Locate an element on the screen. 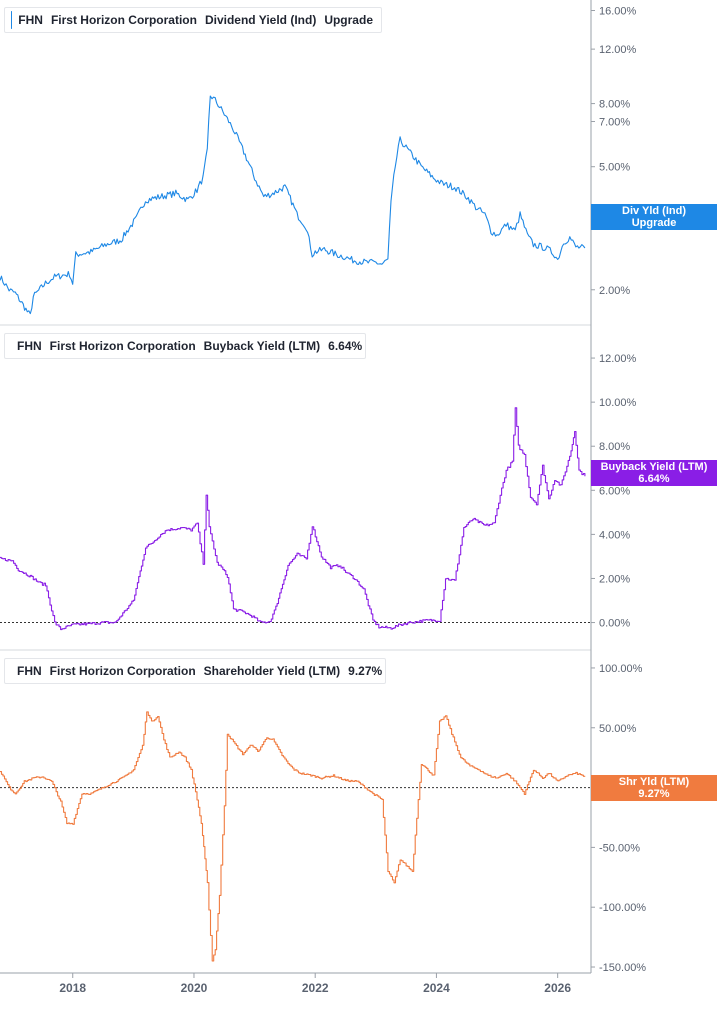 Image resolution: width=717 pixels, height=1010 pixels. badge-label: Div Yld (Ind) is located at coordinates (654, 211).